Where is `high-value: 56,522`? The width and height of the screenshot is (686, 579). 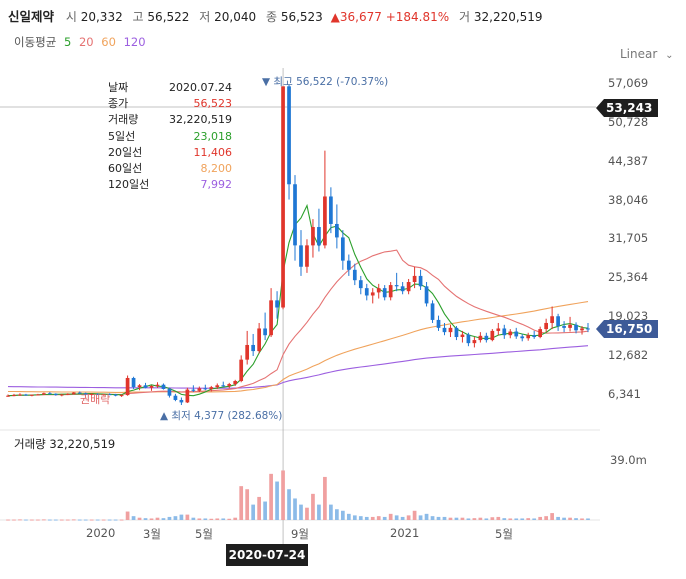
high-value: 56,522 is located at coordinates (168, 17).